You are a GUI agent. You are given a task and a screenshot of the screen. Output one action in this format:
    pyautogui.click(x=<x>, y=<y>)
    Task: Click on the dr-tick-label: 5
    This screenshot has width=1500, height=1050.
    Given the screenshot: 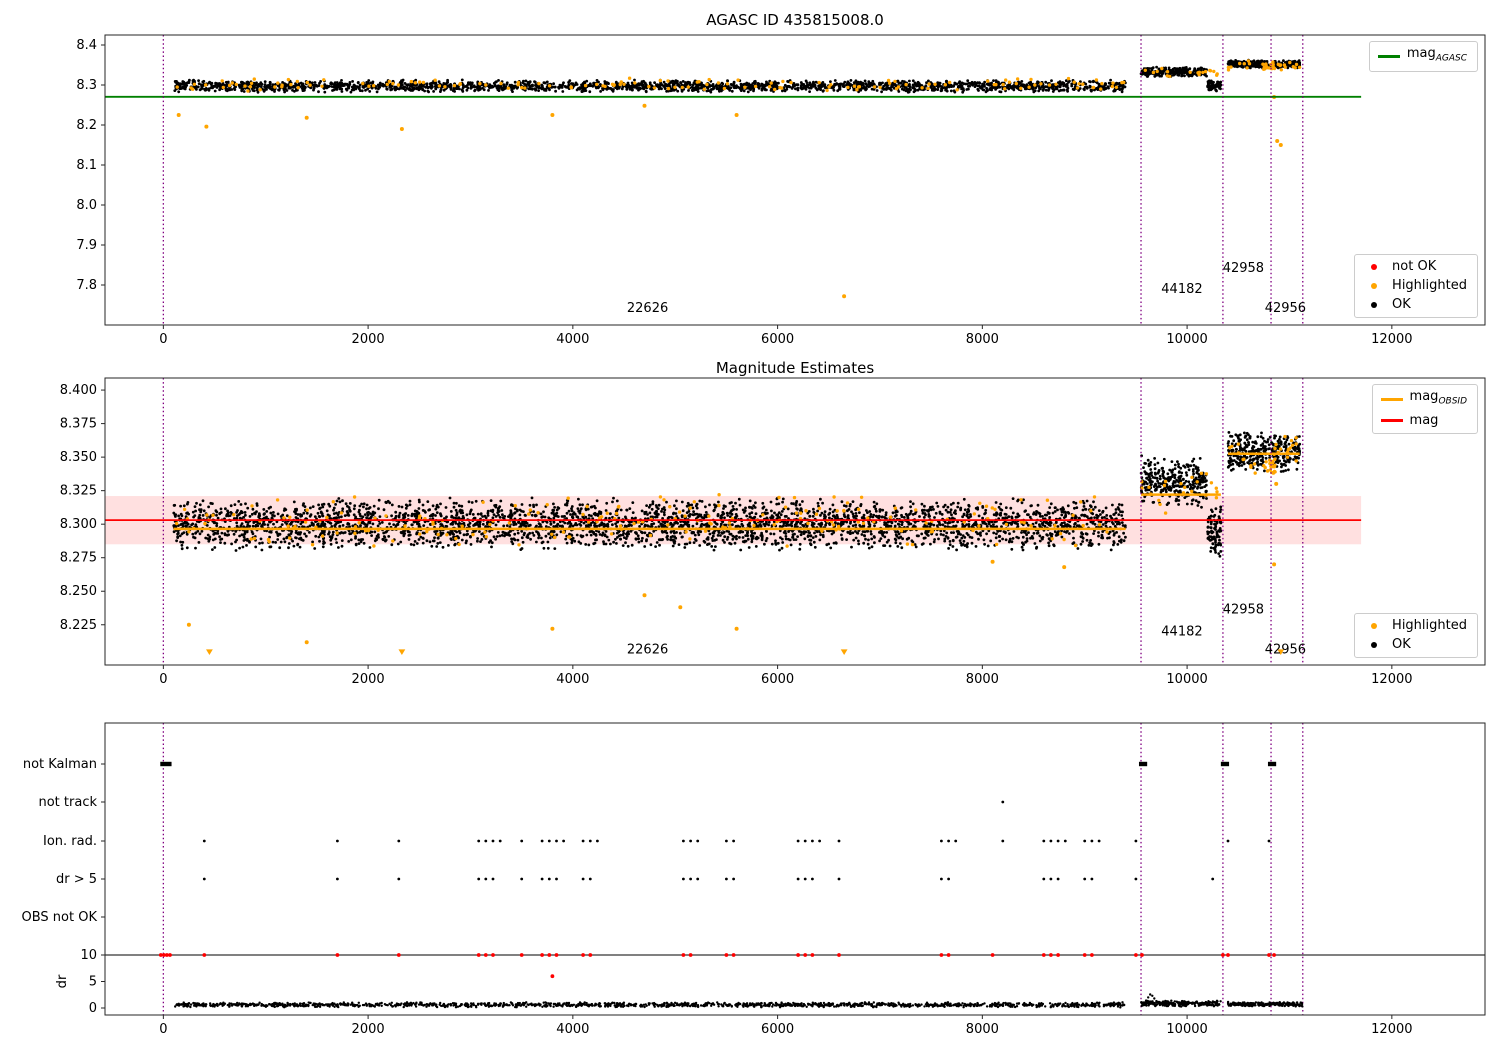 What is the action you would take?
    pyautogui.click(x=93, y=982)
    